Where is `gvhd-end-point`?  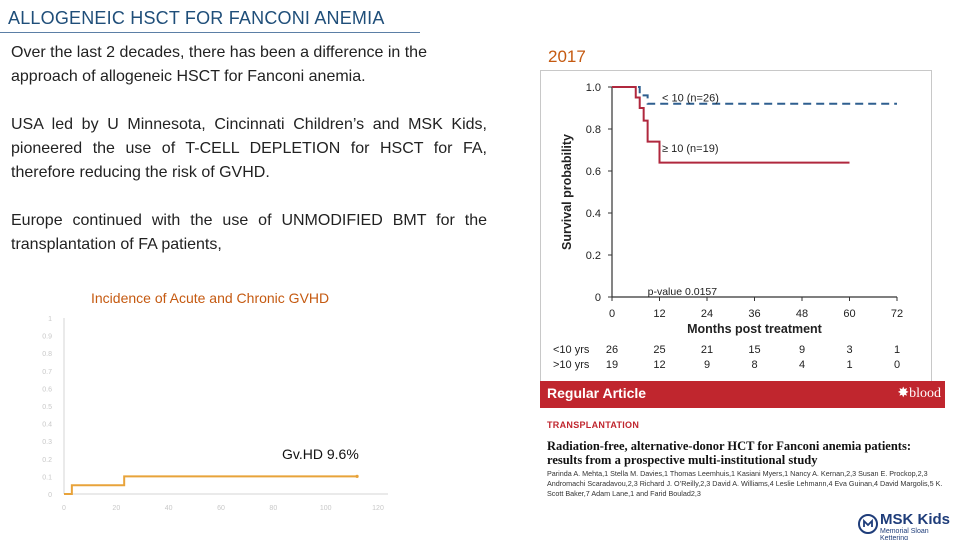 gvhd-end-point is located at coordinates (357, 476).